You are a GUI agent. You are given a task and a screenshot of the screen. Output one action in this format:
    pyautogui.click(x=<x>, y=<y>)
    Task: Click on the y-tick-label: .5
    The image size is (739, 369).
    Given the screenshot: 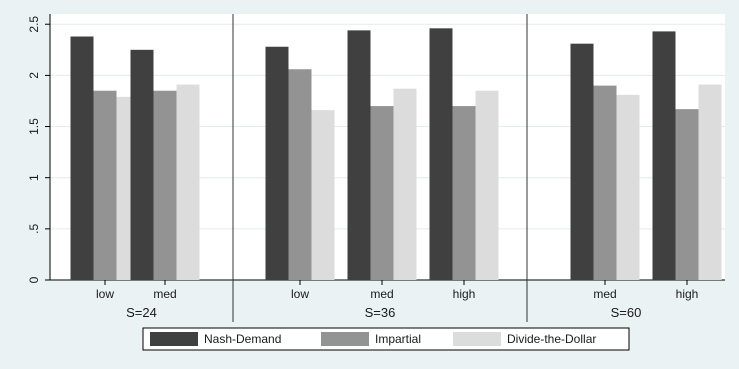 What is the action you would take?
    pyautogui.click(x=34, y=229)
    